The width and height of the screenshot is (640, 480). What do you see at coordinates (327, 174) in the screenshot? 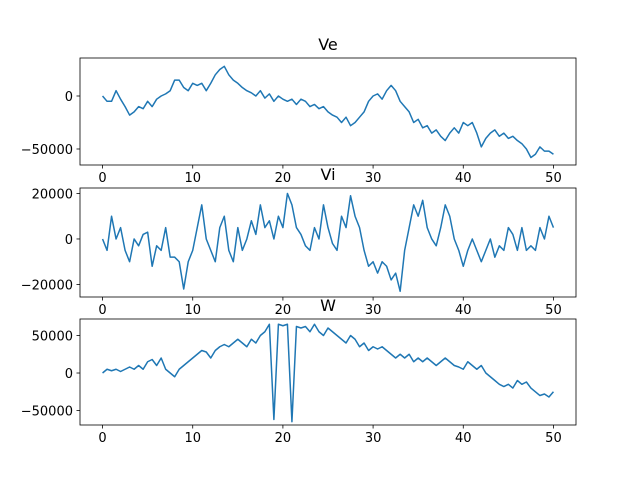
I see `chart-title: Vi` at bounding box center [327, 174].